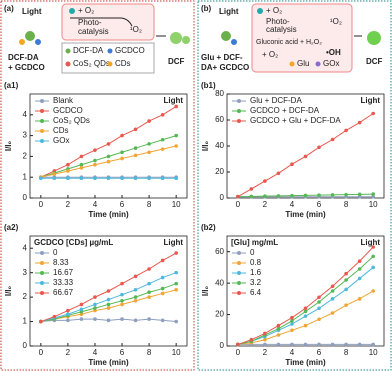  Describe the element at coordinates (222, 197) in the screenshot. I see `y-tick-label: 0` at that location.